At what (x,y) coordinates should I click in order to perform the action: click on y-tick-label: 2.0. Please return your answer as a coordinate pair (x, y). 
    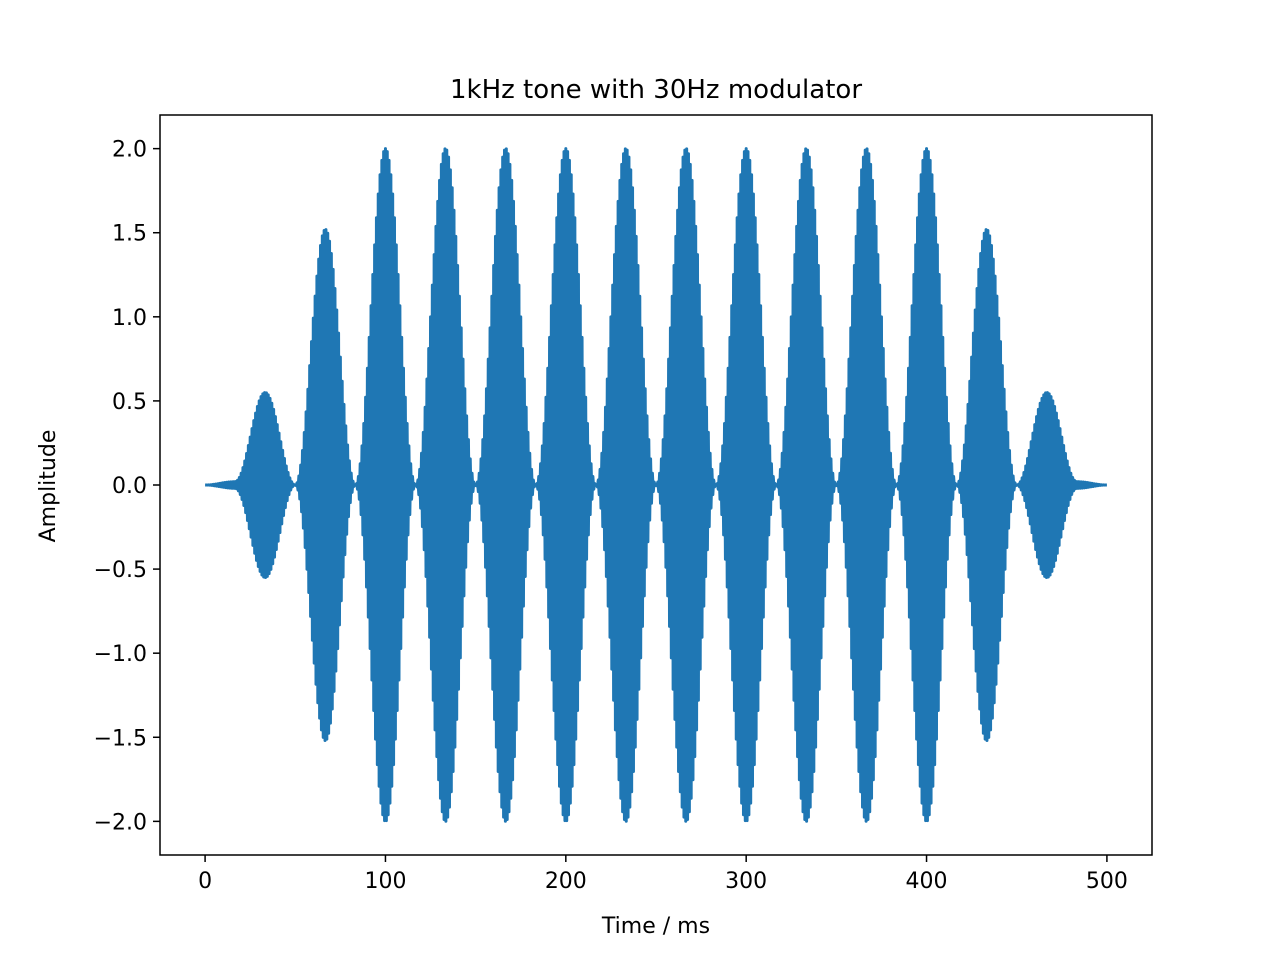
    Looking at the image, I should click on (129, 150).